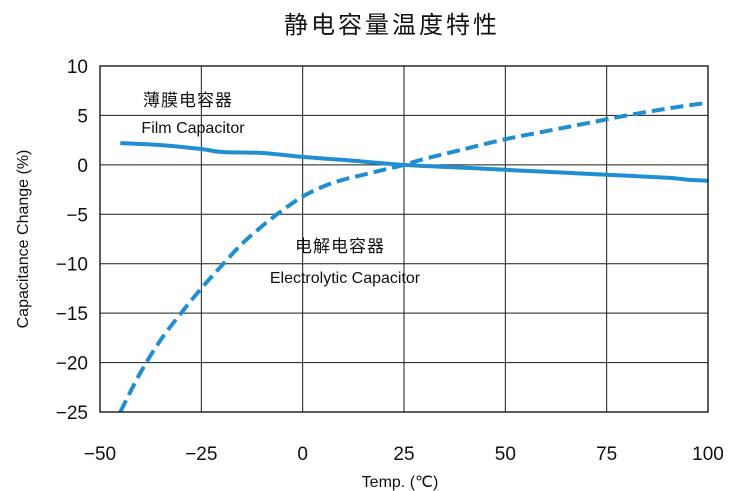  Describe the element at coordinates (23, 239) in the screenshot. I see `y-axis-label: Capacitance Change (%)` at that location.